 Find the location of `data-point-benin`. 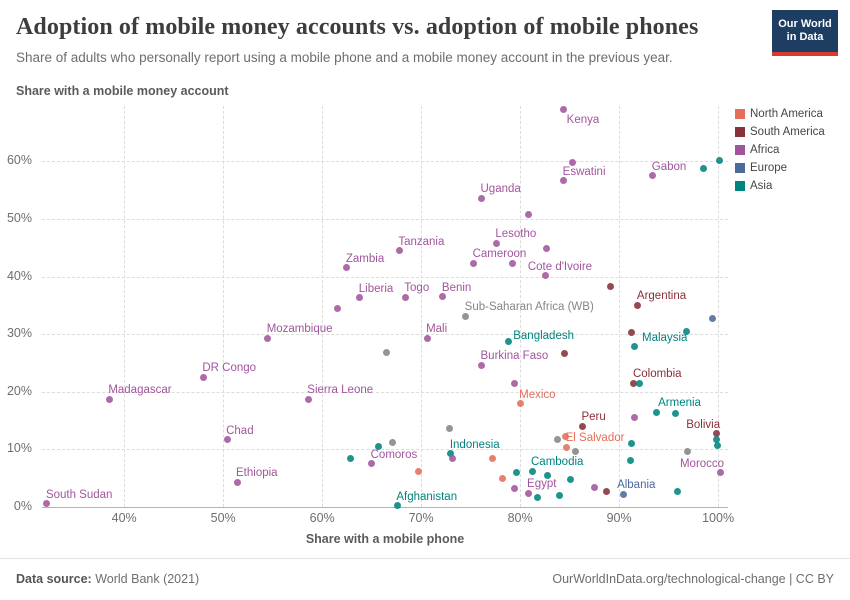

data-point-benin is located at coordinates (443, 297).